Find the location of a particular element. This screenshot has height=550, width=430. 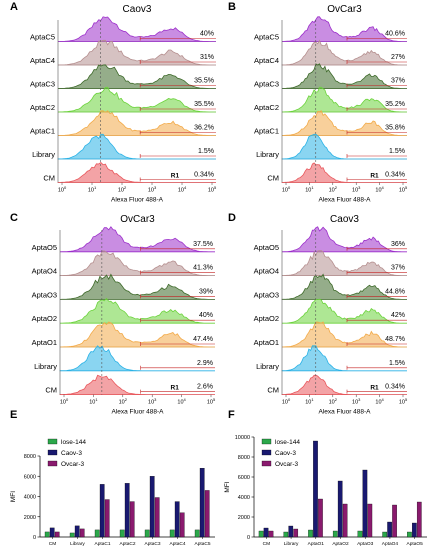

histogram-row-aptac3: AptaC3 37% is located at coordinates (330, 76).